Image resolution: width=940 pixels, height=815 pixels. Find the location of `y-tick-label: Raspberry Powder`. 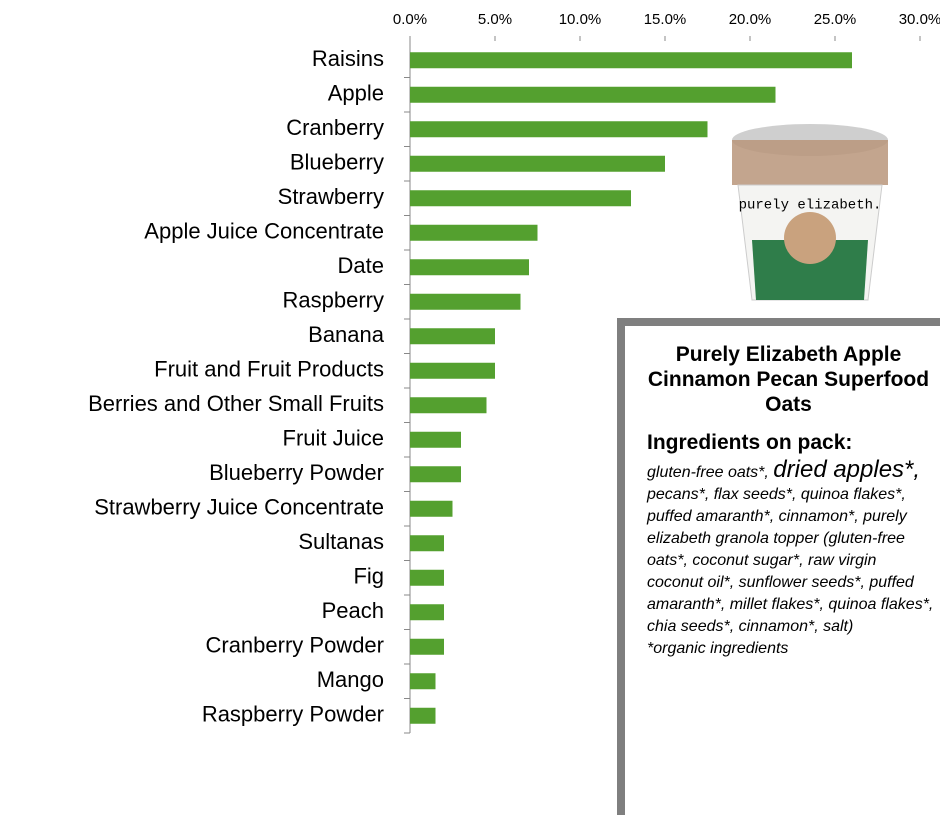

y-tick-label: Raspberry Powder is located at coordinates (293, 714).